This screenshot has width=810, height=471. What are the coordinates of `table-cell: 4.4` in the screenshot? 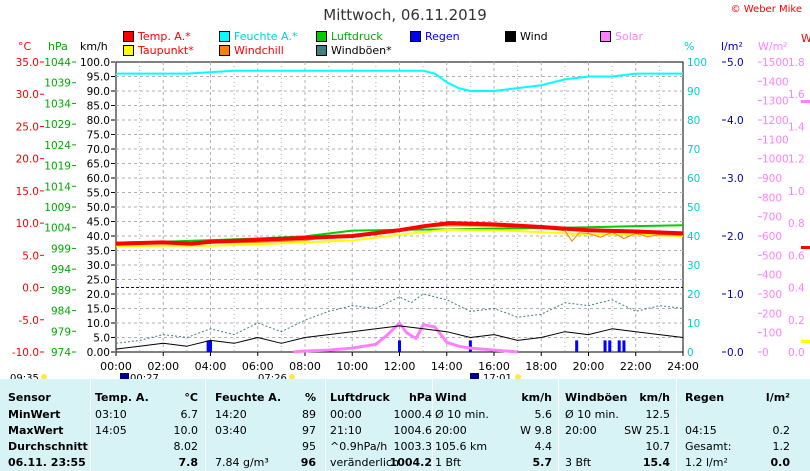 It's located at (543, 446).